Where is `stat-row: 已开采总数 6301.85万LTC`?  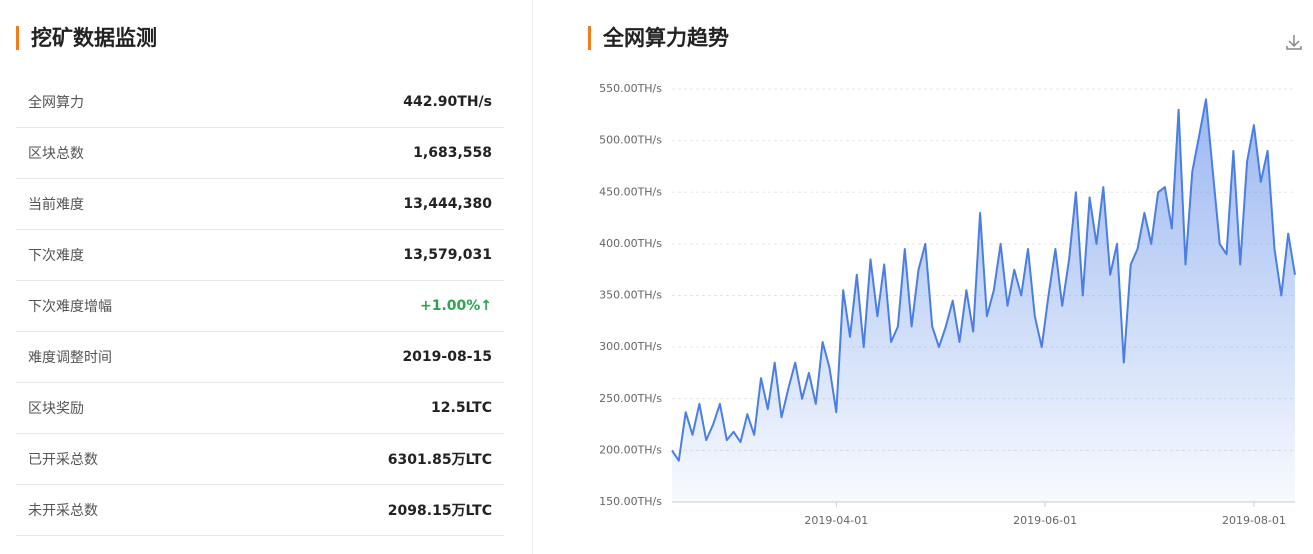 stat-row: 已开采总数 6301.85万LTC is located at coordinates (260, 459).